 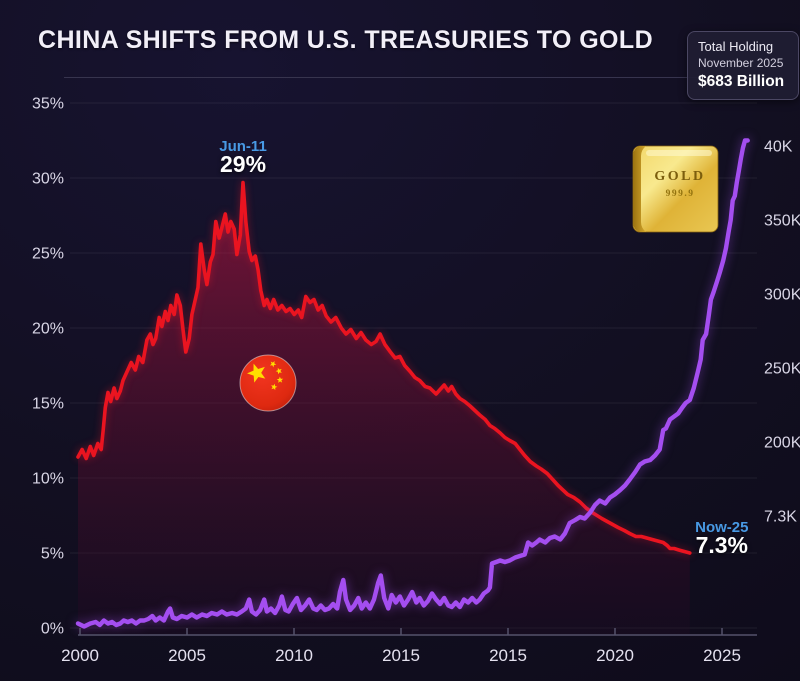 I want to click on title-divider, so click(x=411, y=77).